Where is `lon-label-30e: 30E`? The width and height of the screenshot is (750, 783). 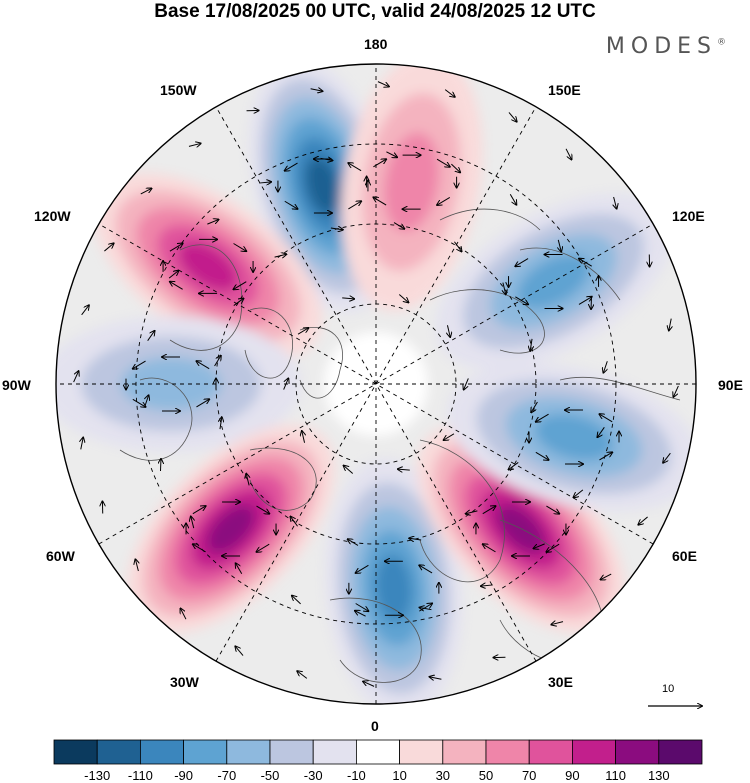
lon-label-30e: 30E is located at coordinates (560, 682).